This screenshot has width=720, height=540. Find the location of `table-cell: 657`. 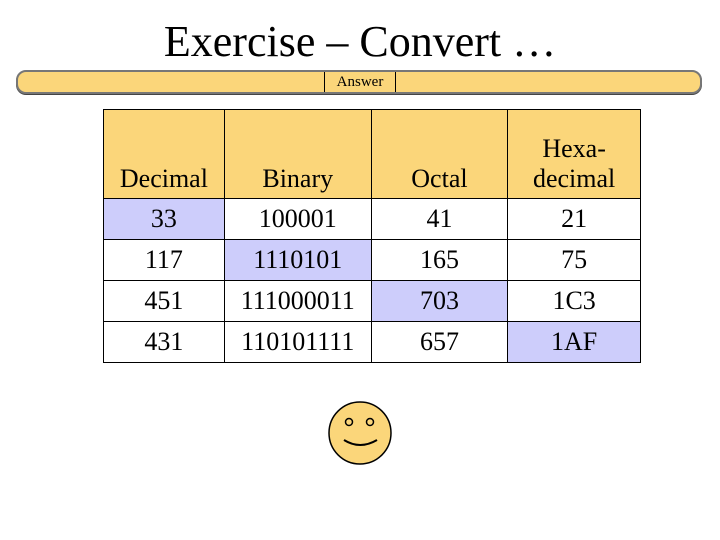

table-cell: 657 is located at coordinates (439, 342).